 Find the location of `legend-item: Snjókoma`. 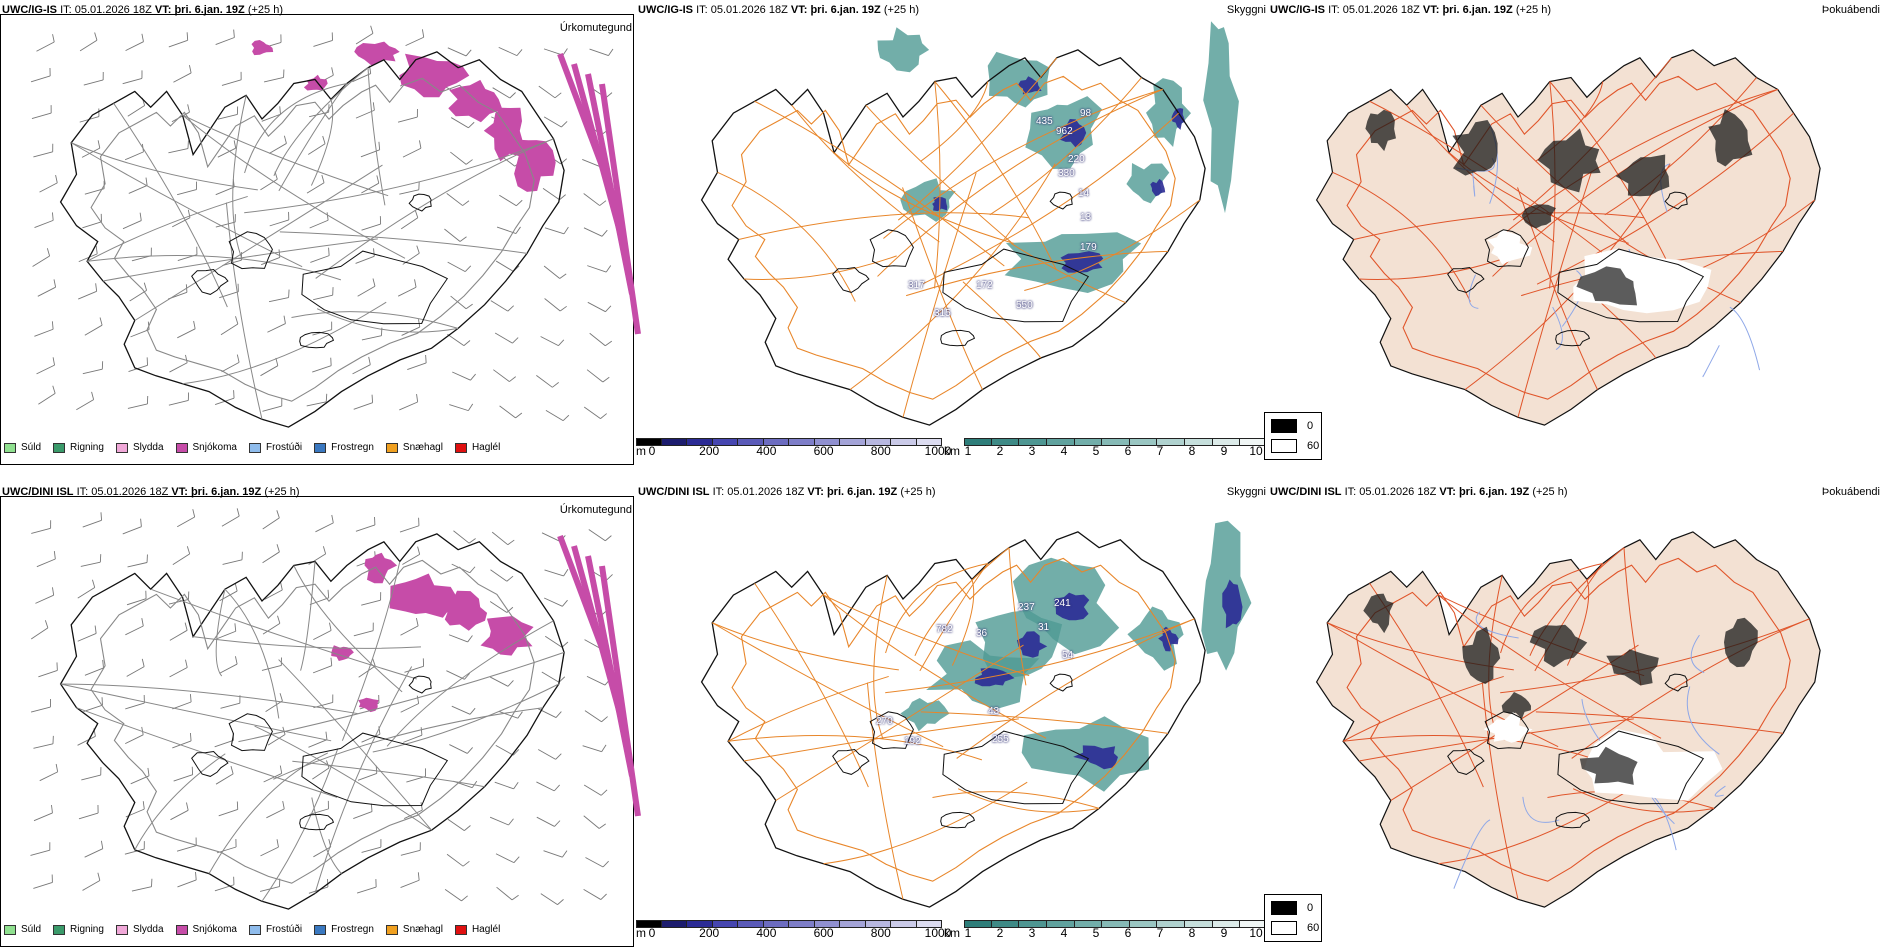

legend-item: Snjókoma is located at coordinates (206, 447).